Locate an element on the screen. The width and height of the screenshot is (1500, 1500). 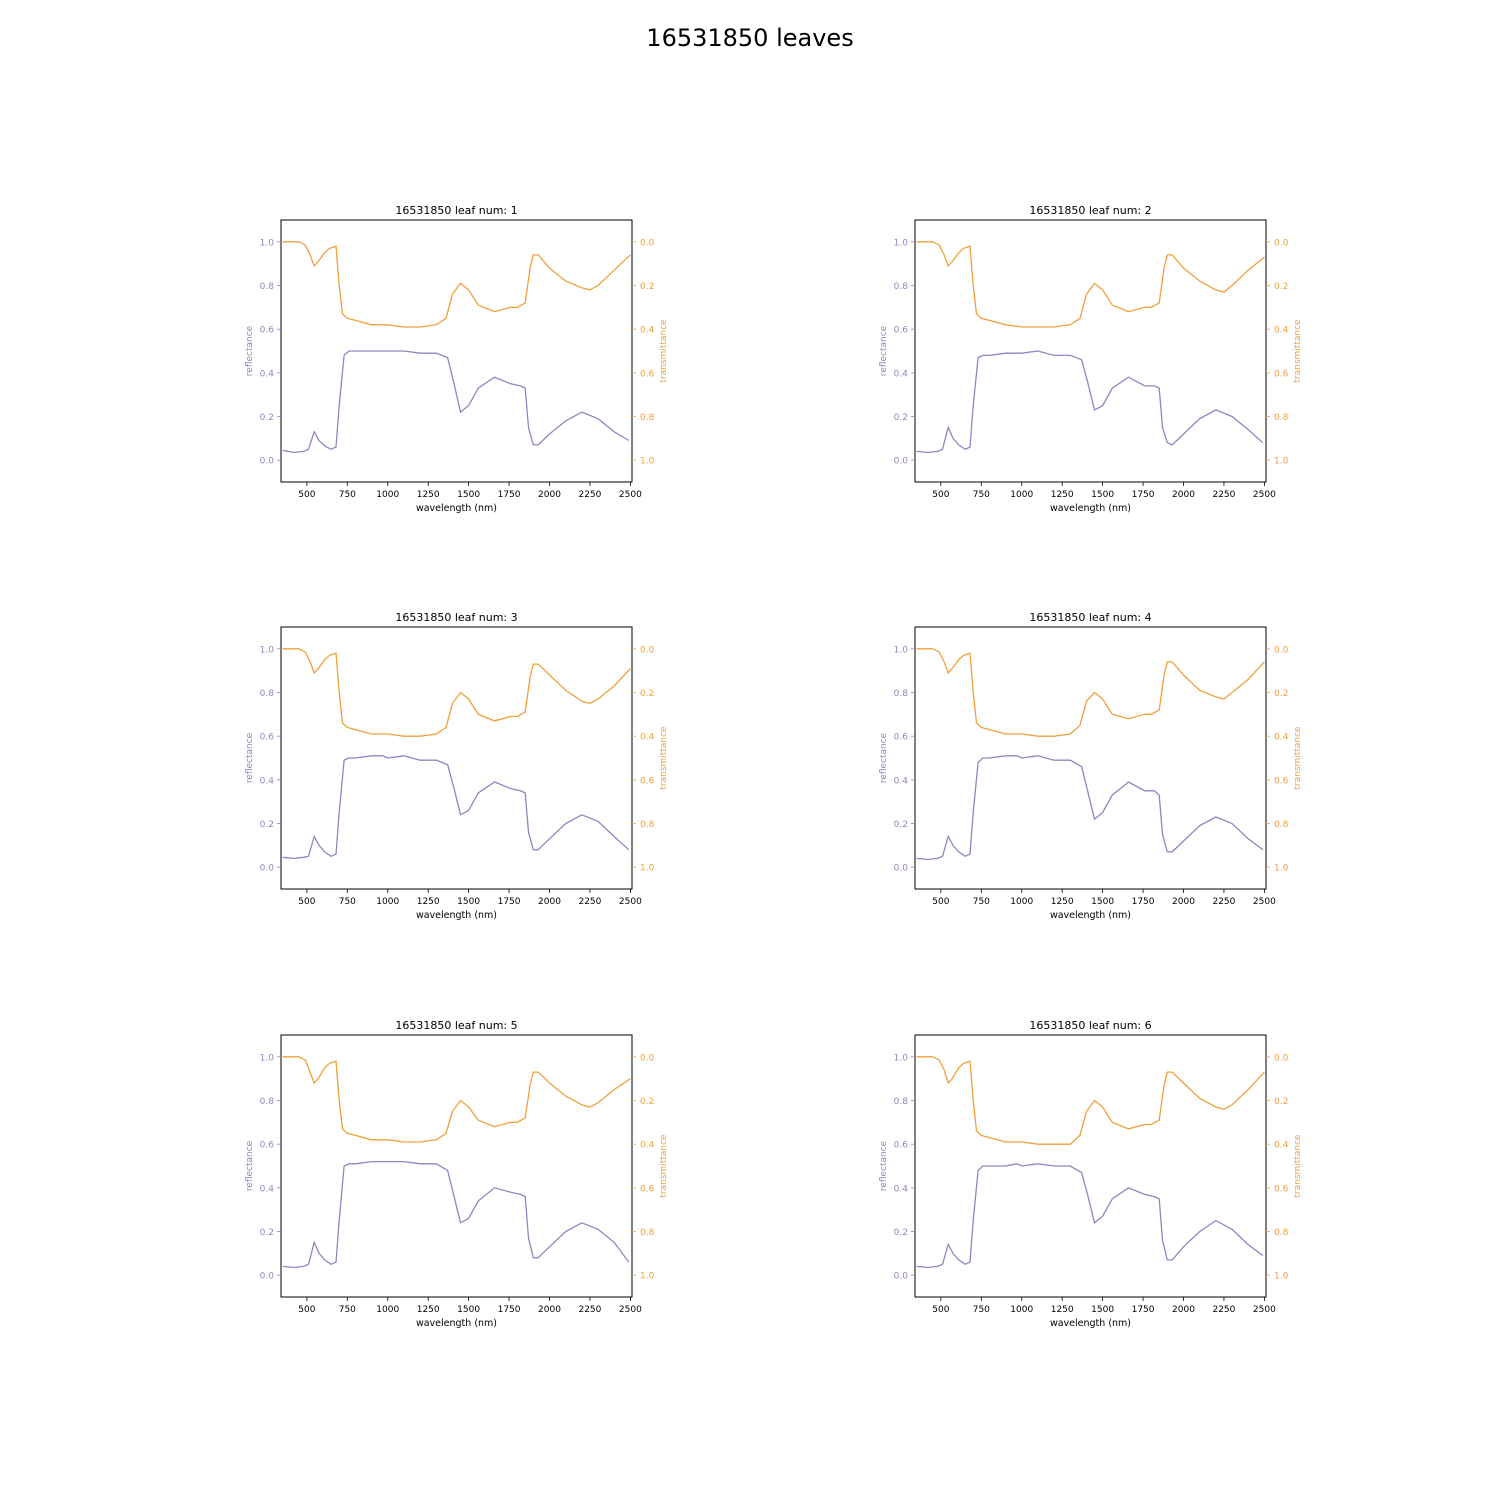
chart-title: 16531850 leaf num: 3 is located at coordinates (456, 617).